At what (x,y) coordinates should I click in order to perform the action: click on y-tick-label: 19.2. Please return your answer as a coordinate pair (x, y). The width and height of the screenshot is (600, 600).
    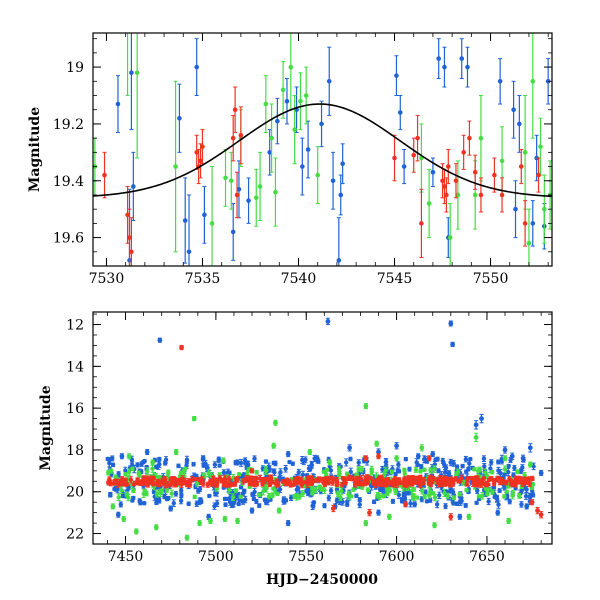
    Looking at the image, I should click on (68, 125).